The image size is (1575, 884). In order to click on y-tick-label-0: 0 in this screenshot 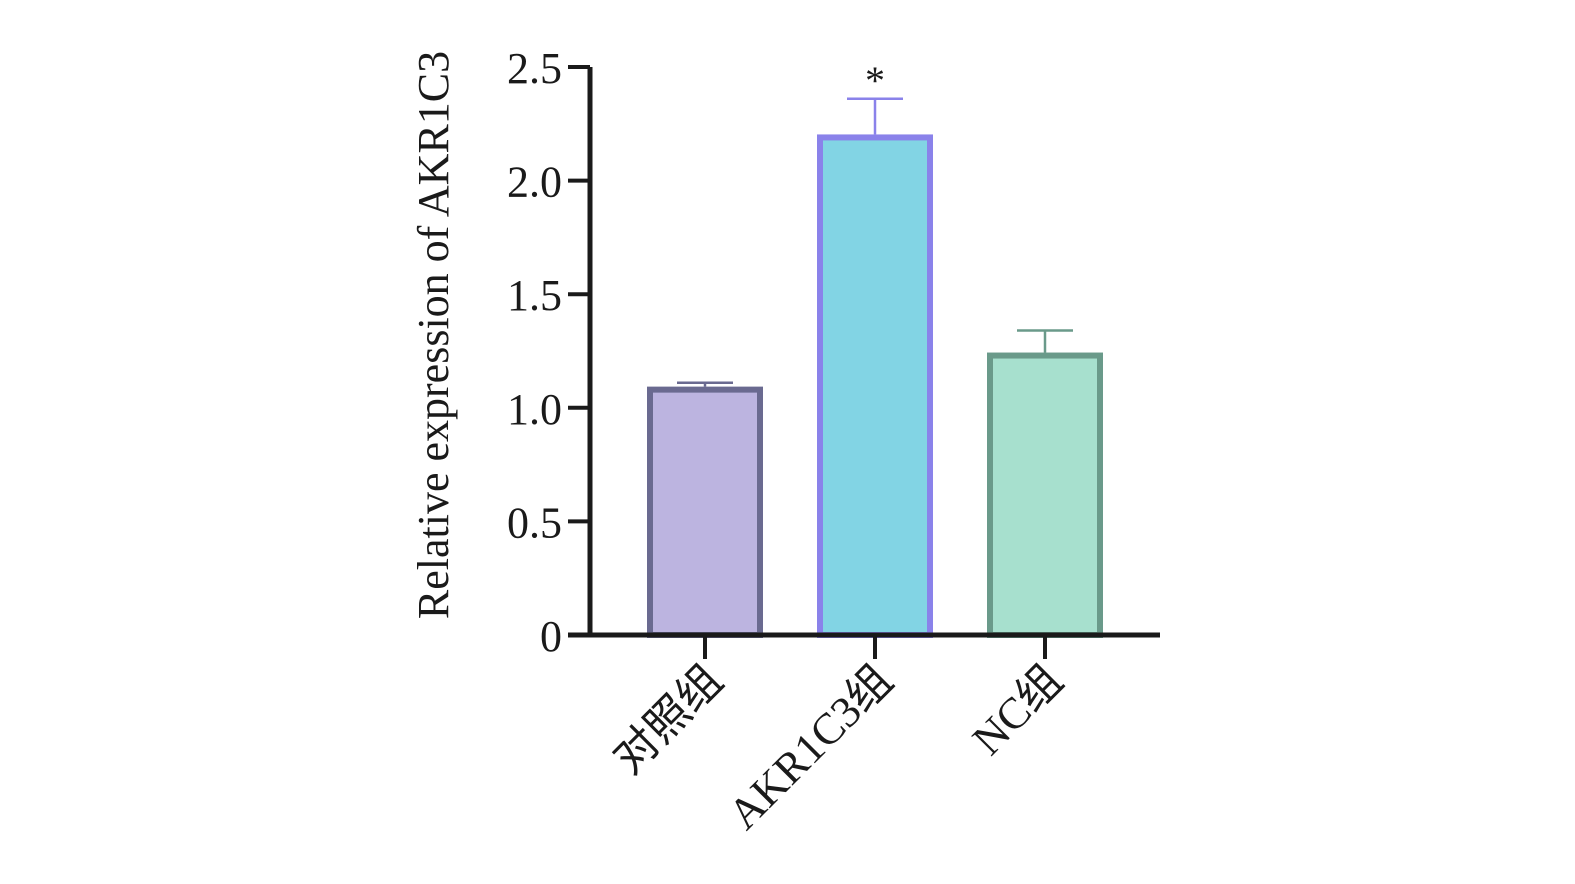, I will do `click(551, 636)`.